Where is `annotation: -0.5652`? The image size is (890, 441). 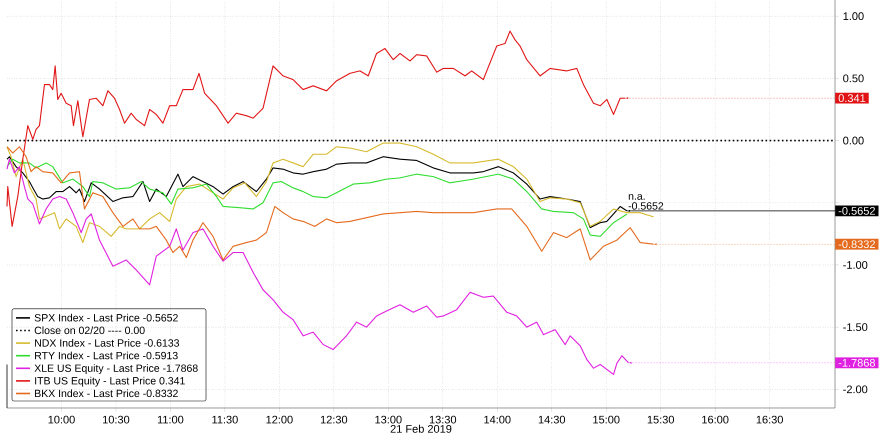 annotation: -0.5652 is located at coordinates (856, 210).